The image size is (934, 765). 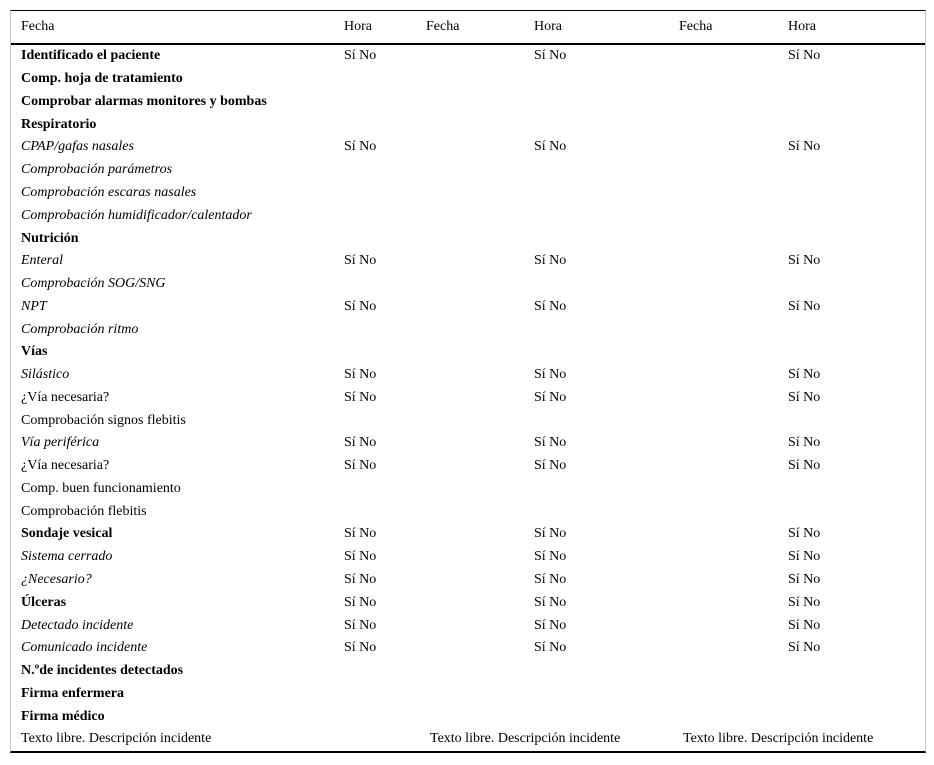 What do you see at coordinates (468, 79) in the screenshot?
I see `table-row: Comp. hoja de tratamiento` at bounding box center [468, 79].